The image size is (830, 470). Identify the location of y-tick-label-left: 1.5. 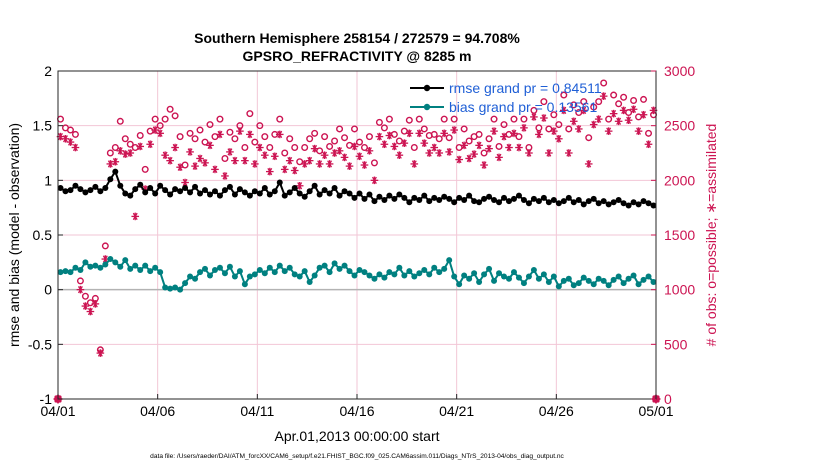
(43, 126).